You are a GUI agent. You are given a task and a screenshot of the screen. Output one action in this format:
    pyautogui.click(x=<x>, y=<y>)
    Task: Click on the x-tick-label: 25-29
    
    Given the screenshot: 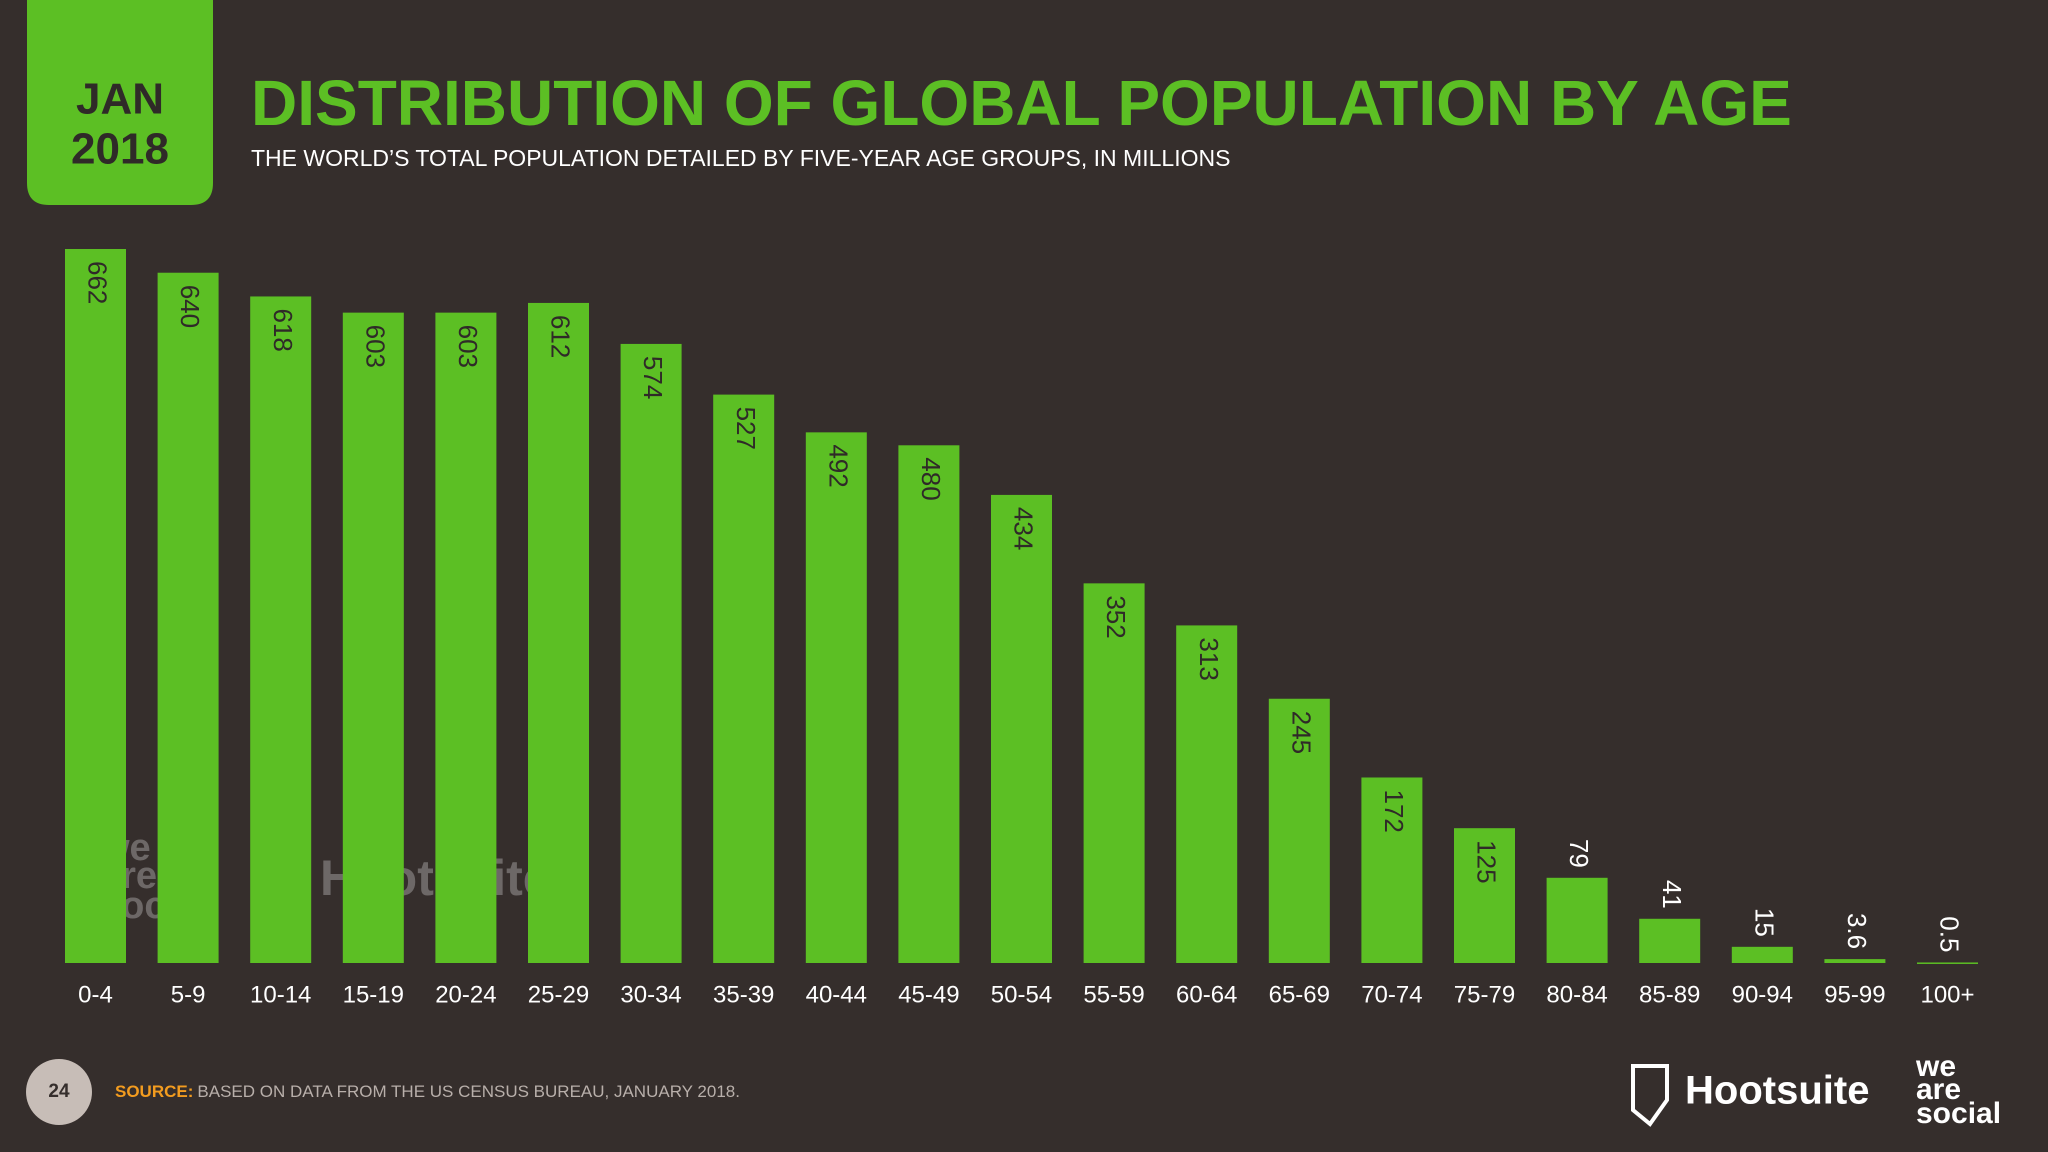 What is the action you would take?
    pyautogui.click(x=558, y=994)
    